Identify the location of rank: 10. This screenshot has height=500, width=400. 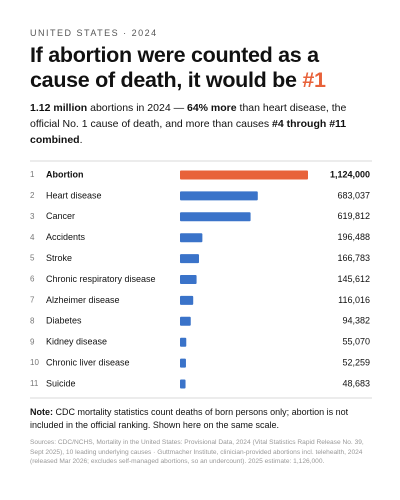
(34, 362).